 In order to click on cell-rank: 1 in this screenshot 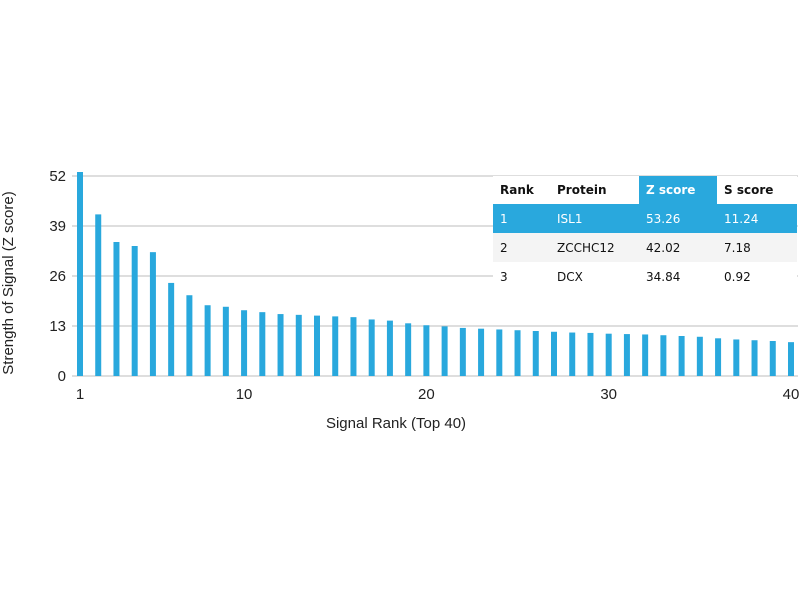, I will do `click(521, 218)`.